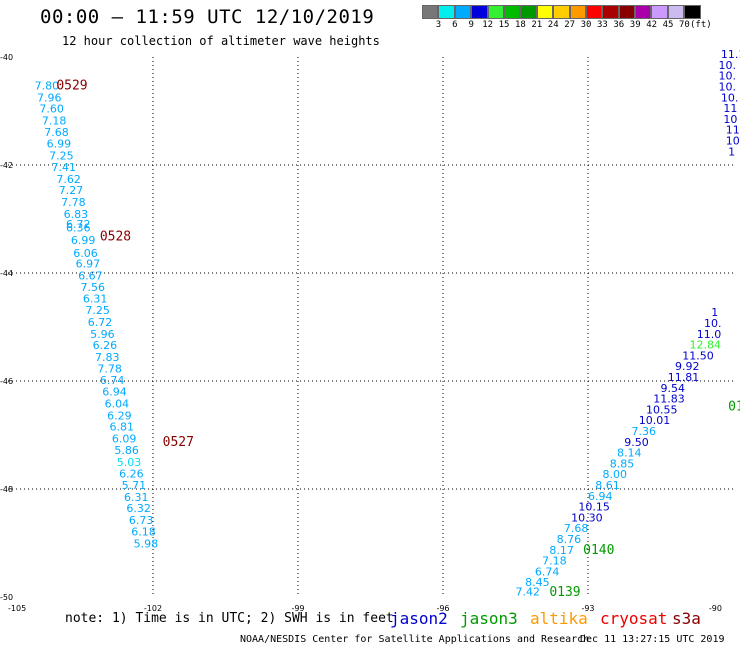  Describe the element at coordinates (109, 368) in the screenshot. I see `wave-height-point: 7.78` at that location.